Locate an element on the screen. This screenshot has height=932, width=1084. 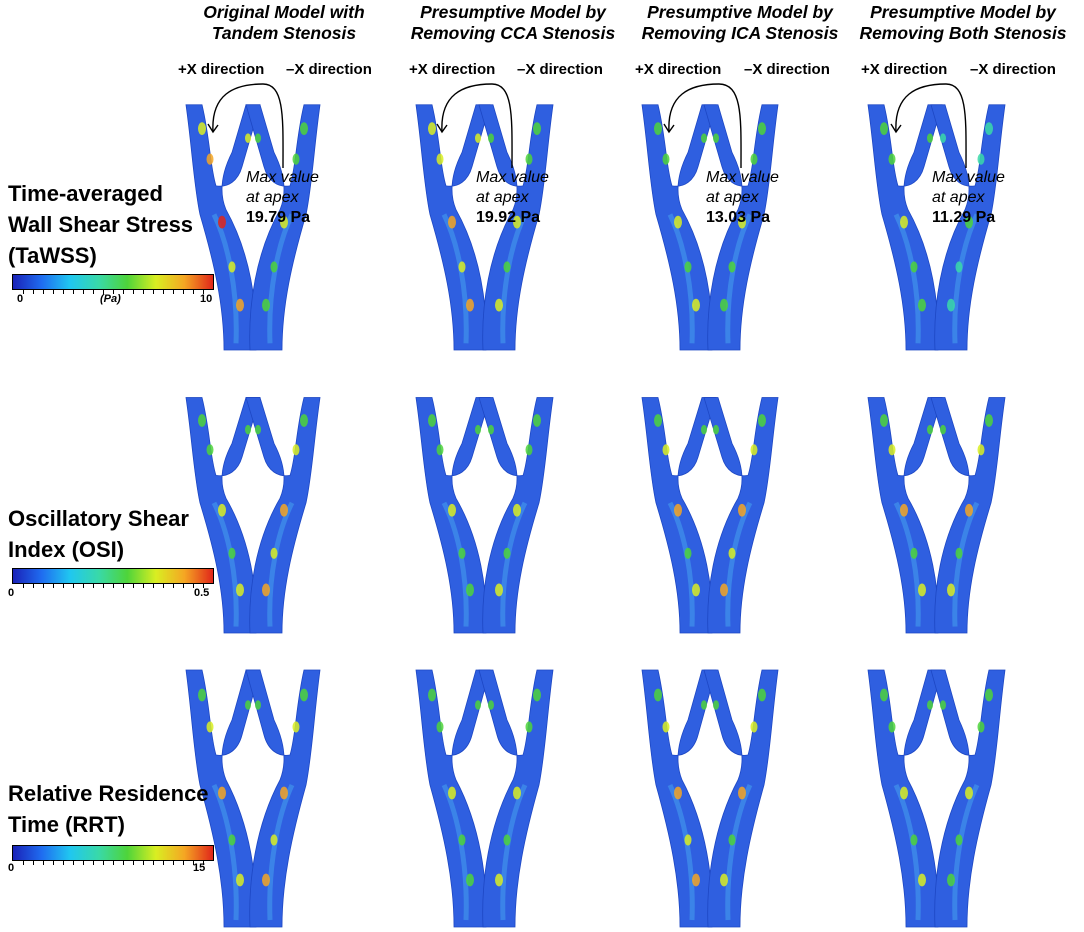
max-value: 19.79 Pa is located at coordinates (278, 217).